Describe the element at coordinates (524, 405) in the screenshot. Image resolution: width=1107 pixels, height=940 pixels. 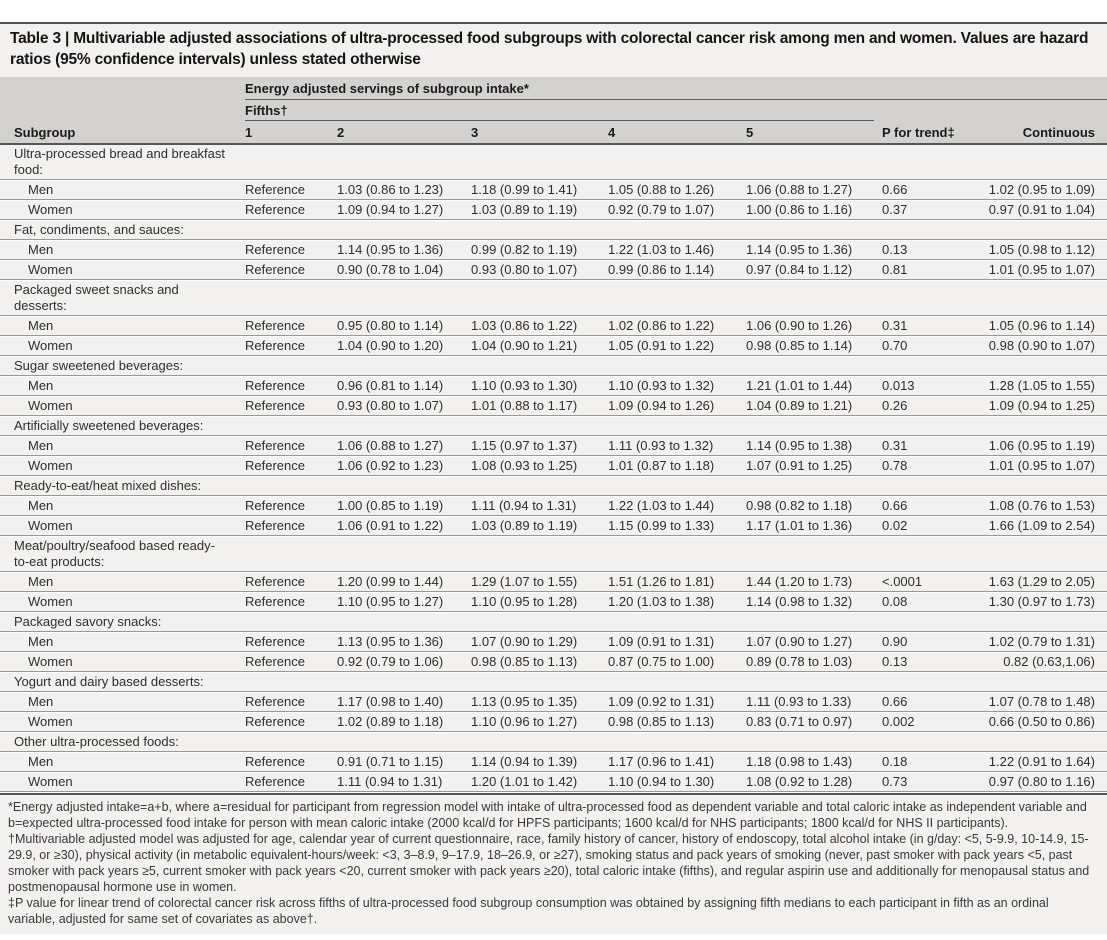
I see `cell-fifth-3: 1.01 (0.88 to 1.17)` at that location.